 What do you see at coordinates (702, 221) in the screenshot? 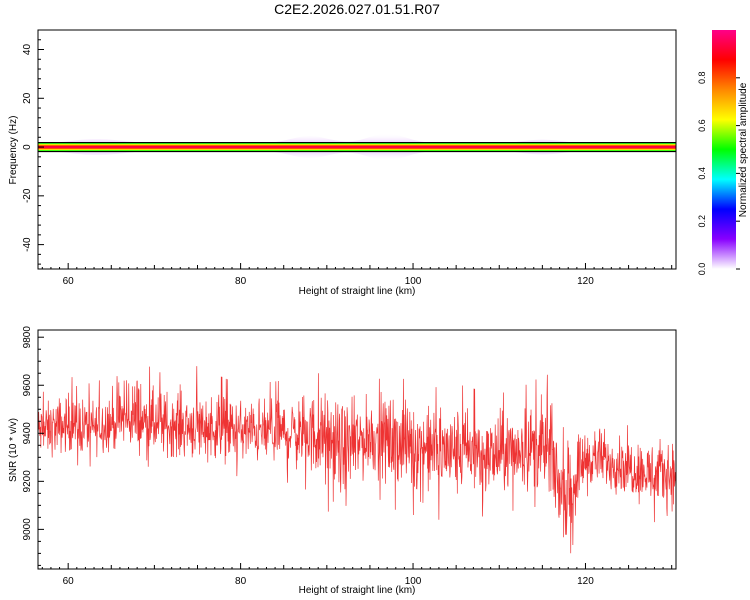
I see `colorbar-tick-label: 0.2` at bounding box center [702, 221].